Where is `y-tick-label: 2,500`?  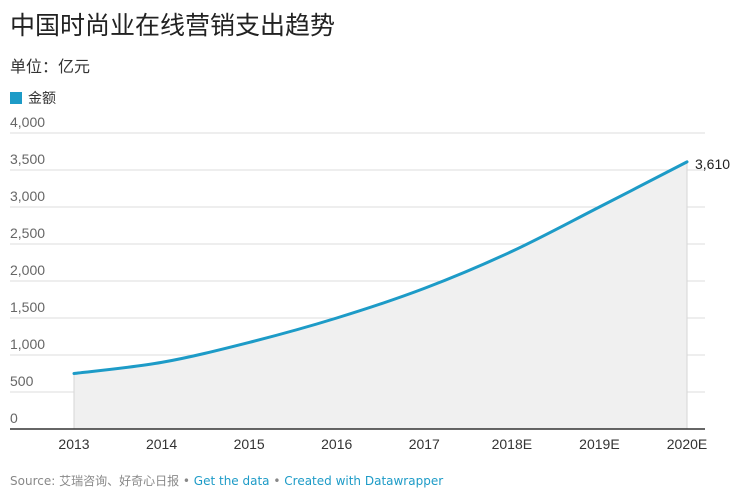
y-tick-label: 2,500 is located at coordinates (27, 233).